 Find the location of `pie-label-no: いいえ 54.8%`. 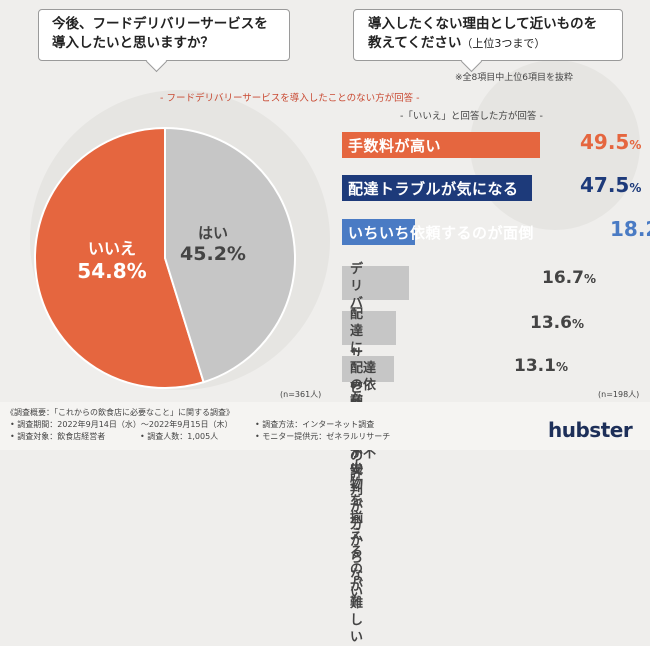

pie-label-no: いいえ 54.8% is located at coordinates (112, 259).